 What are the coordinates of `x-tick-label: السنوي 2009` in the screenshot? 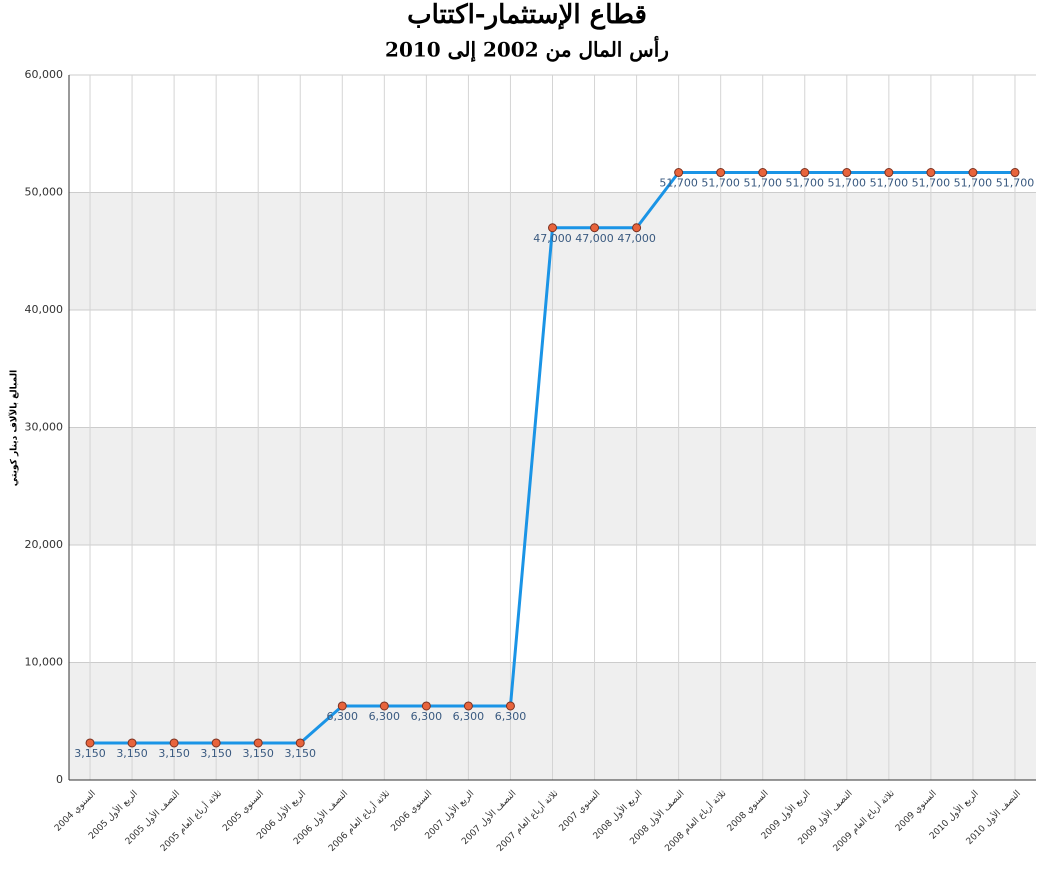 It's located at (916, 811).